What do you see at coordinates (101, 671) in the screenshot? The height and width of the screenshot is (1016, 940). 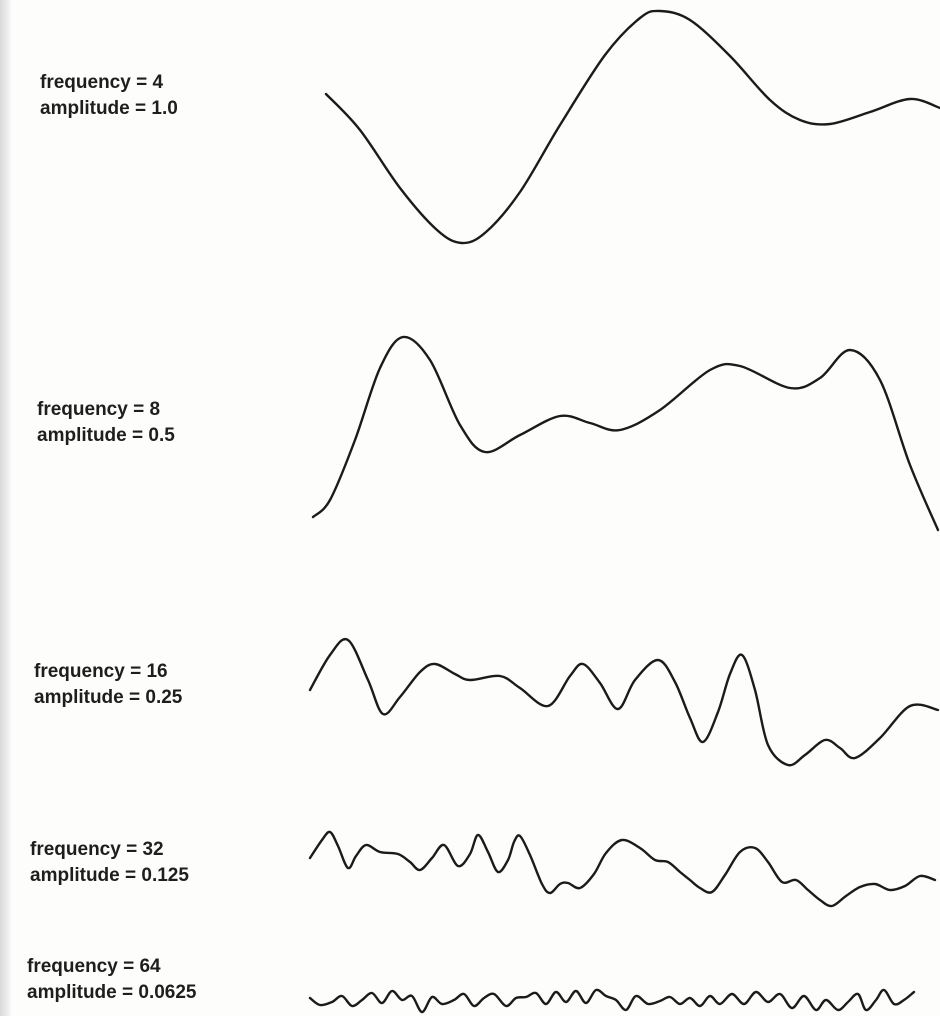 I see `octave-3-frequency-label: frequency = 16` at bounding box center [101, 671].